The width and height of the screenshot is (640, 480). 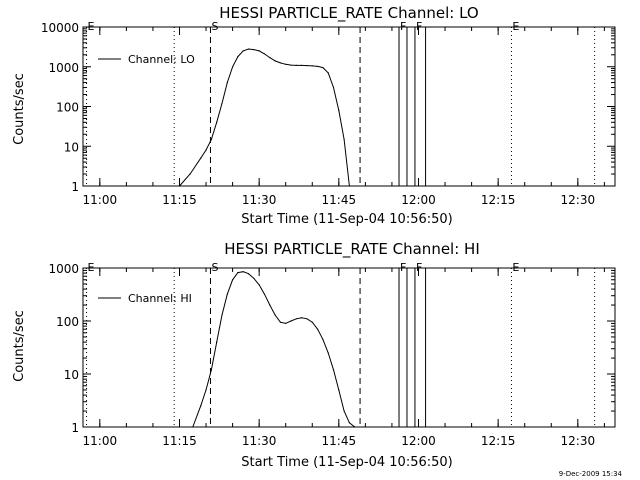 What do you see at coordinates (161, 59) in the screenshot?
I see `legend-entry-label: Channel: LO` at bounding box center [161, 59].